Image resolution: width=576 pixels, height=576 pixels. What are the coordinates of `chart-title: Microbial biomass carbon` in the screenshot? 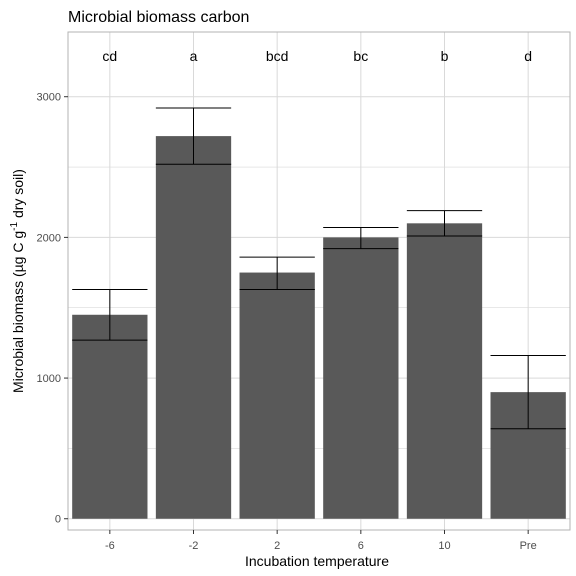 It's located at (158, 17).